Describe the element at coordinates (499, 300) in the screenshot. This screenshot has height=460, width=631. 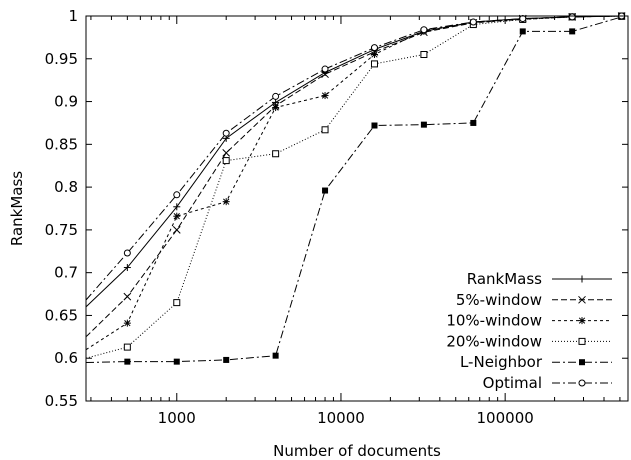
I see `legend-label: 5%-window` at that location.